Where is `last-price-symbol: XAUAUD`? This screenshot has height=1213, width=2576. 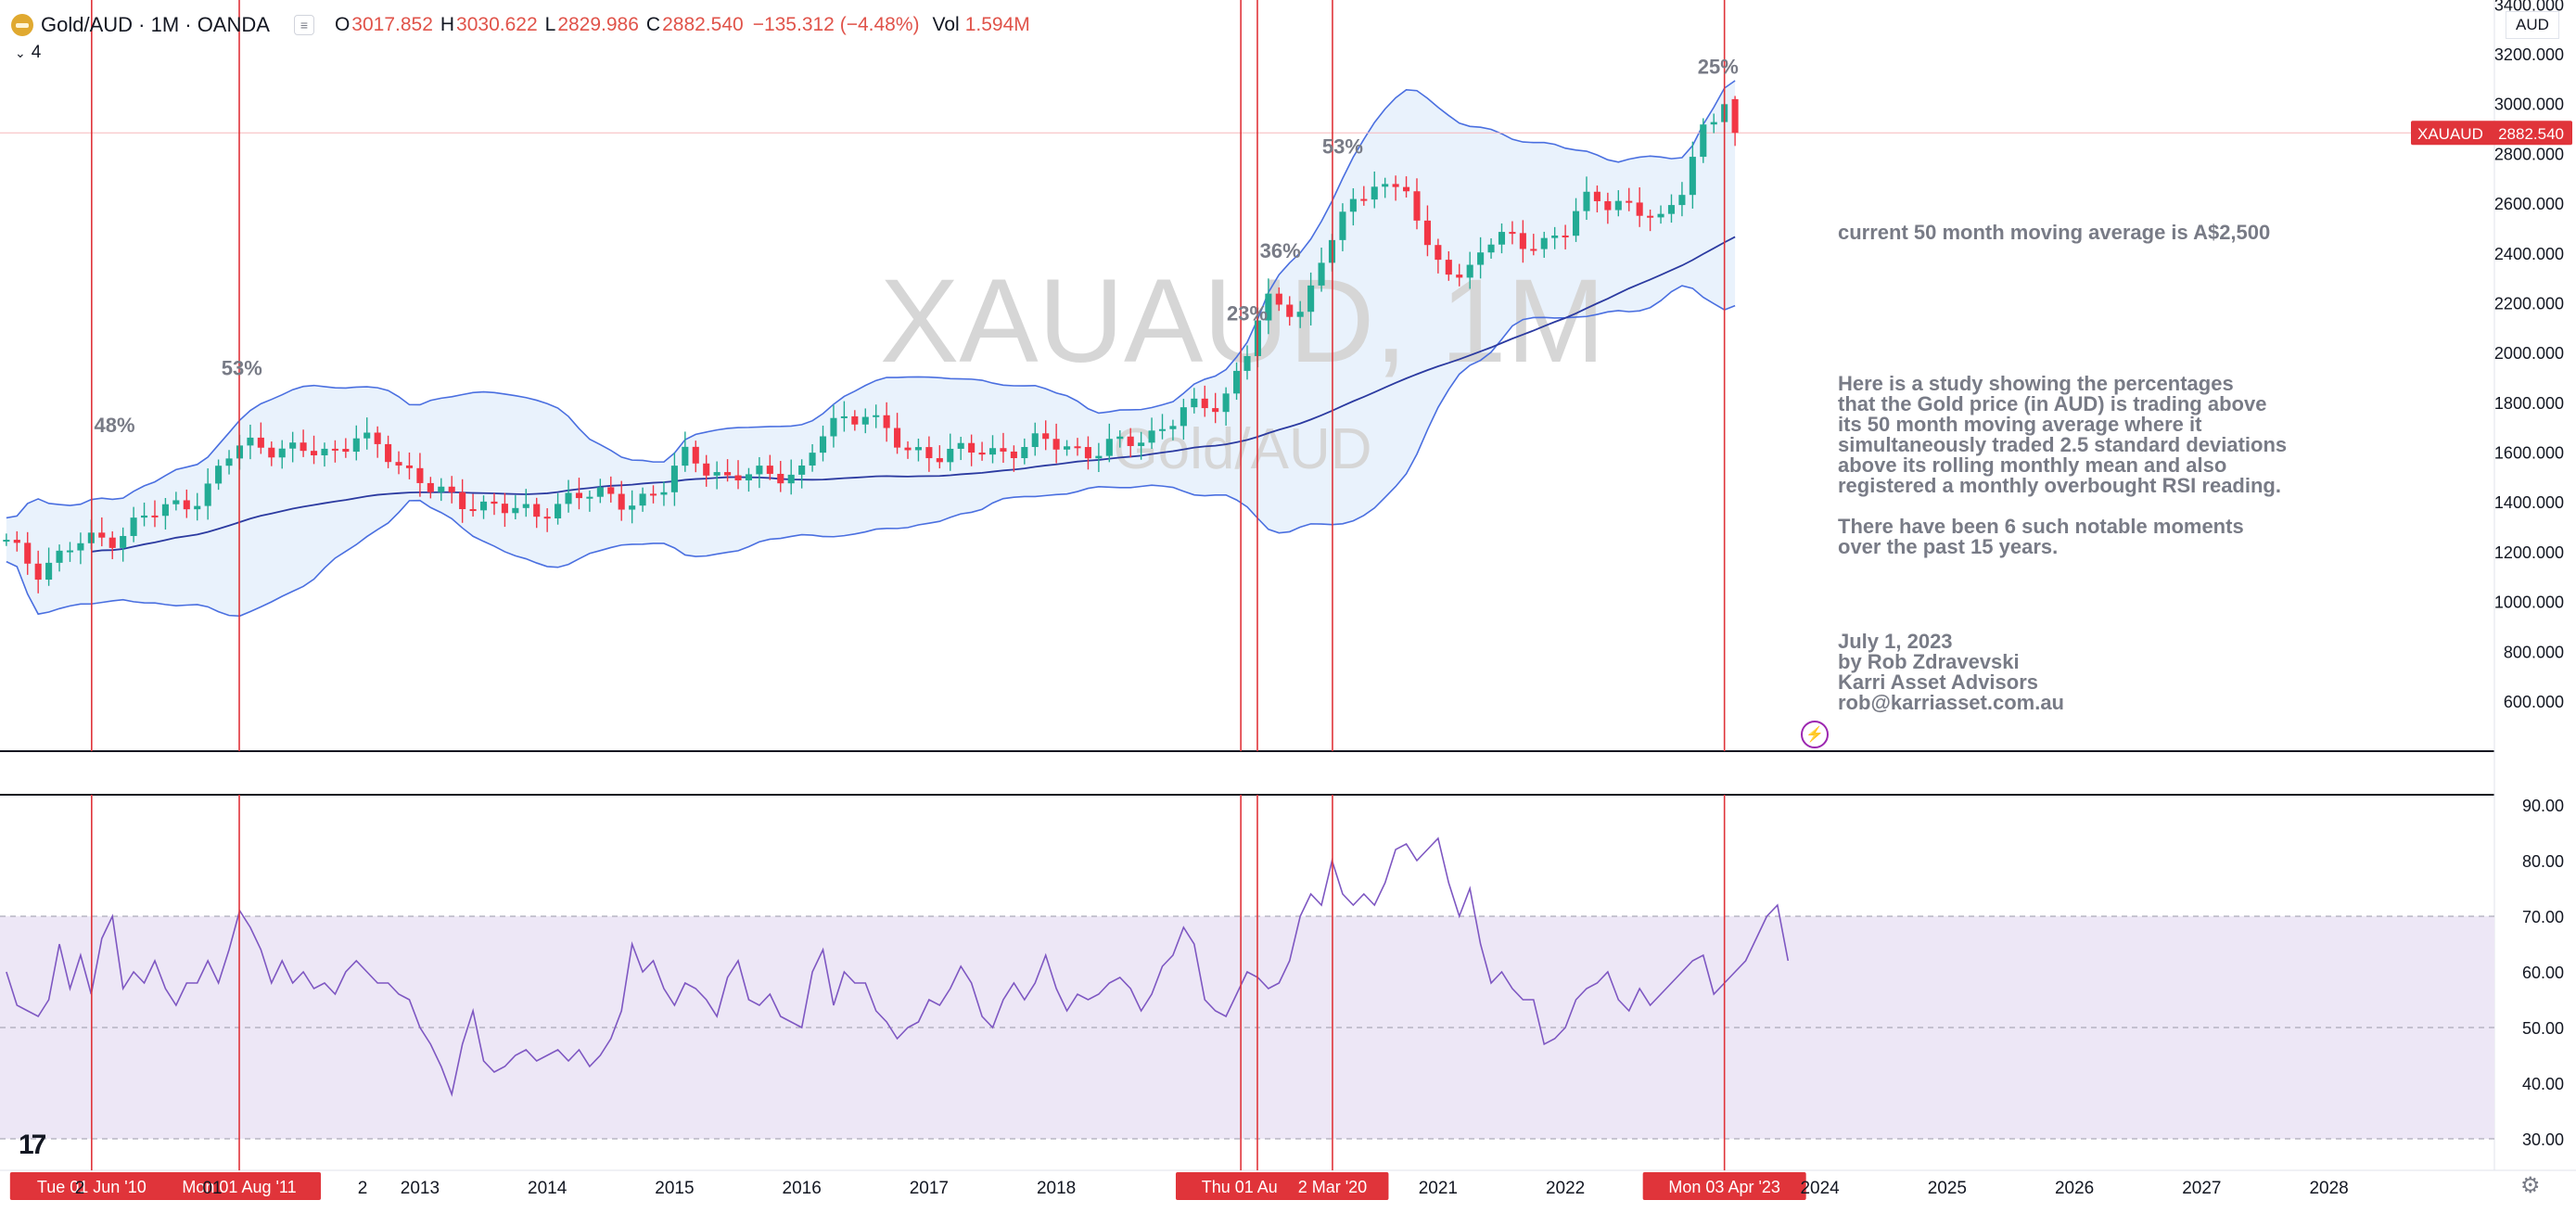 last-price-symbol: XAUAUD is located at coordinates (2450, 134).